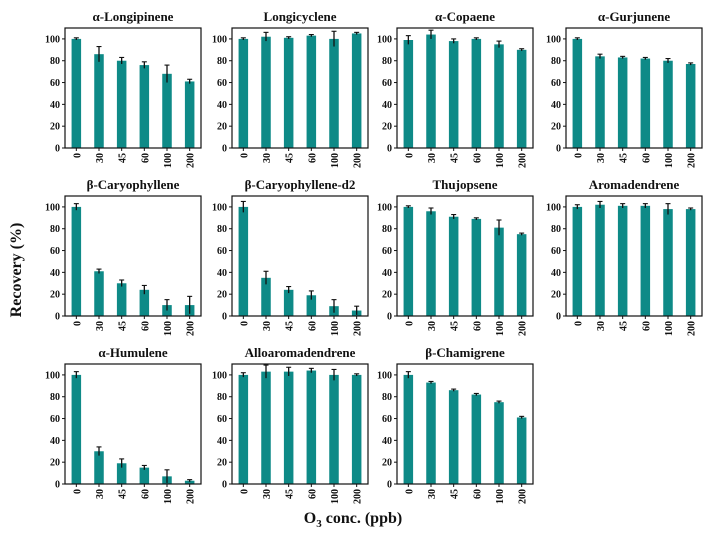 This screenshot has height=537, width=706. I want to click on panel-1: Longicyclene 0 30 45 60 100 200 0 20 40 60 80 100, so click(290, 88).